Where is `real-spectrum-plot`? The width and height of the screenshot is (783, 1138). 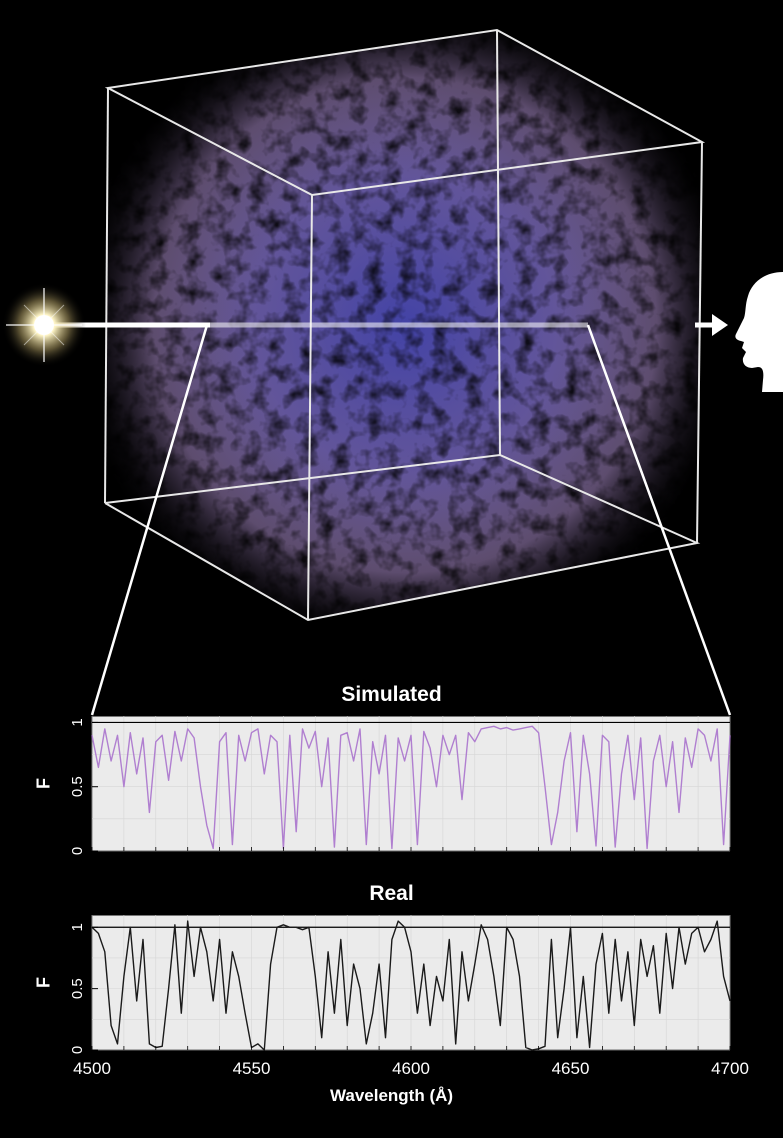
real-spectrum-plot is located at coordinates (411, 982).